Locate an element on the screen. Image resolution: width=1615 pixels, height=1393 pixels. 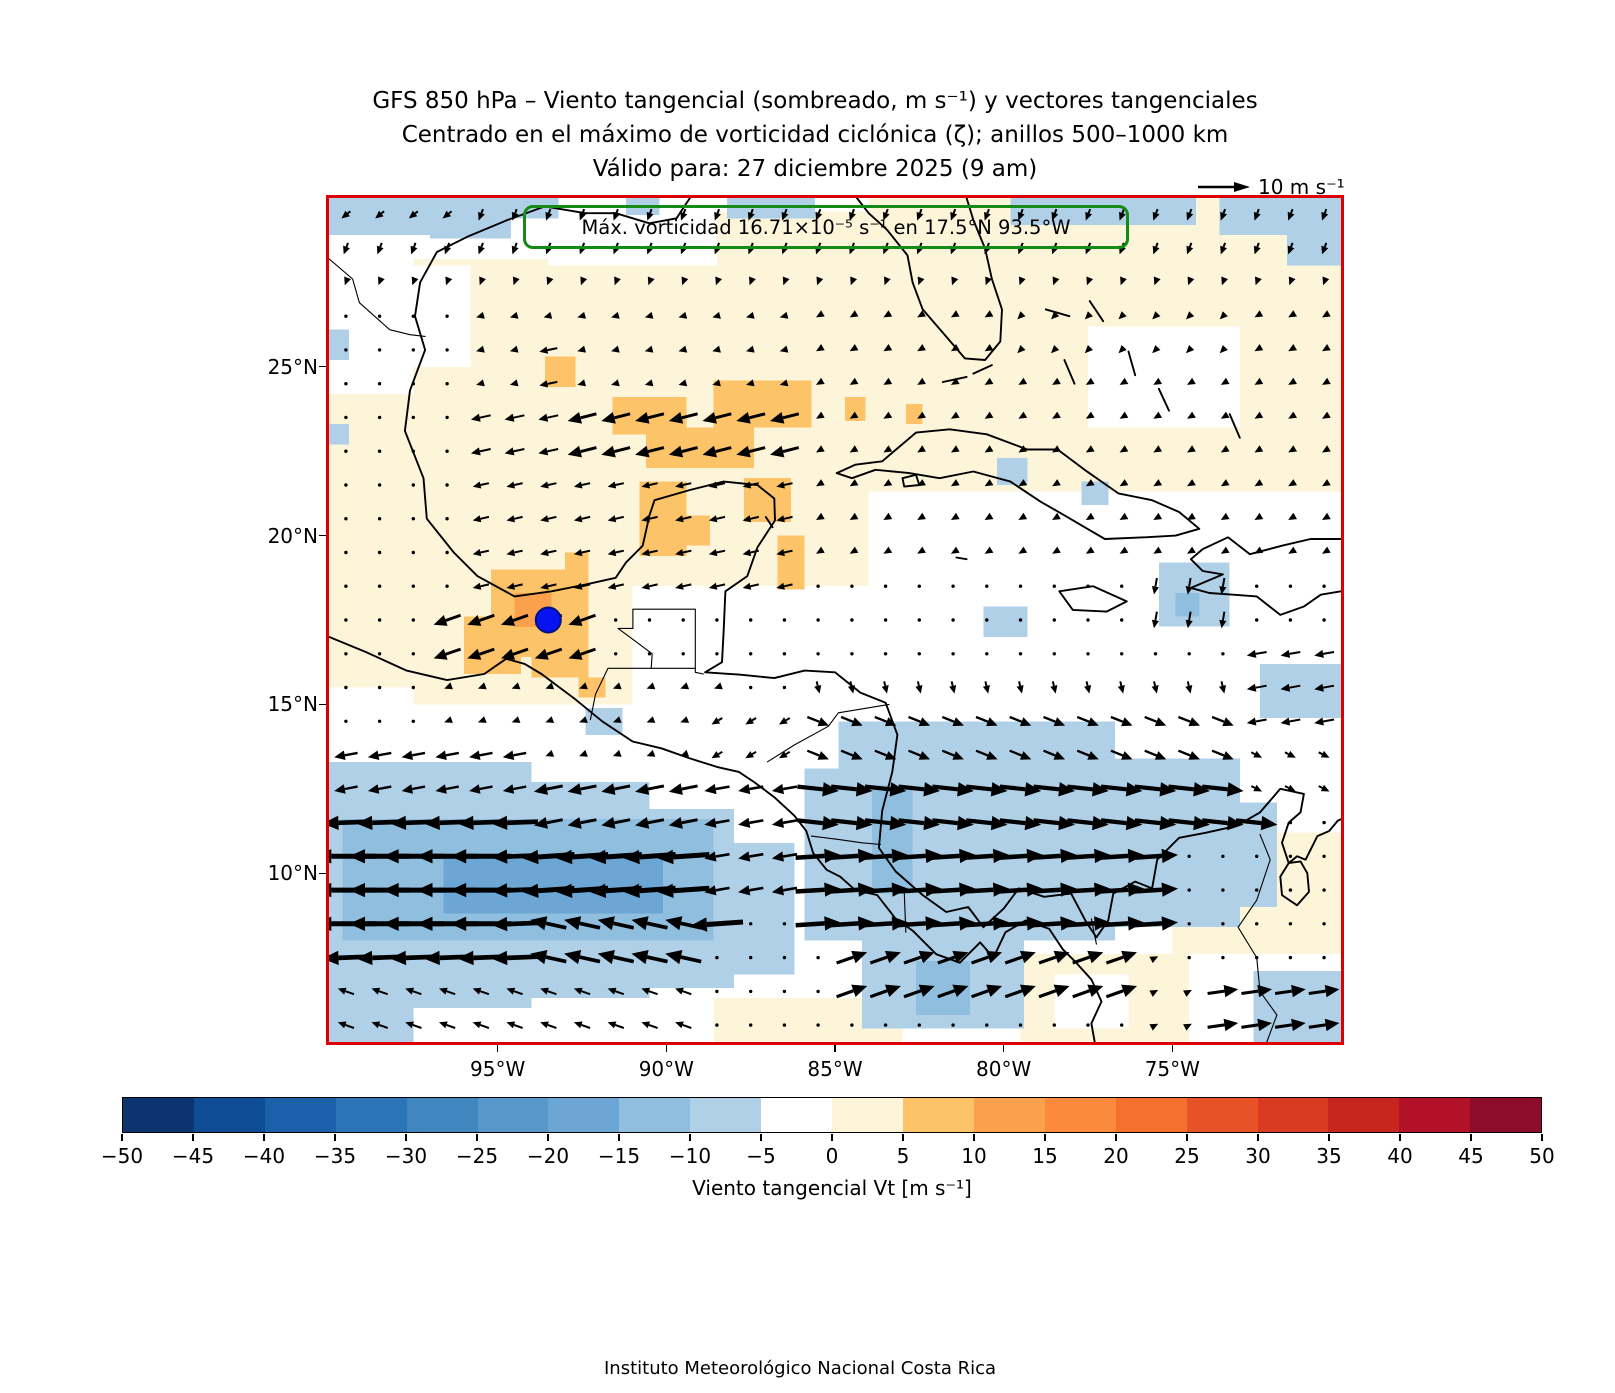
colorbar is located at coordinates (832, 1115).